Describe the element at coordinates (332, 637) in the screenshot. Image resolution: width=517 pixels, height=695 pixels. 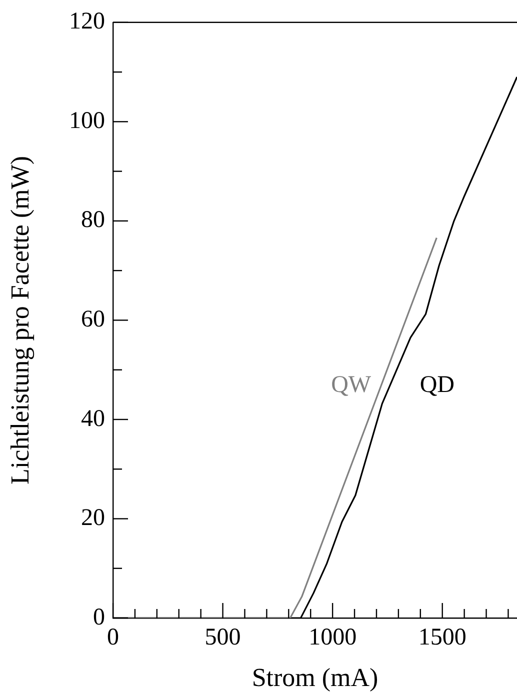
I see `x-tick-label: 1000` at that location.